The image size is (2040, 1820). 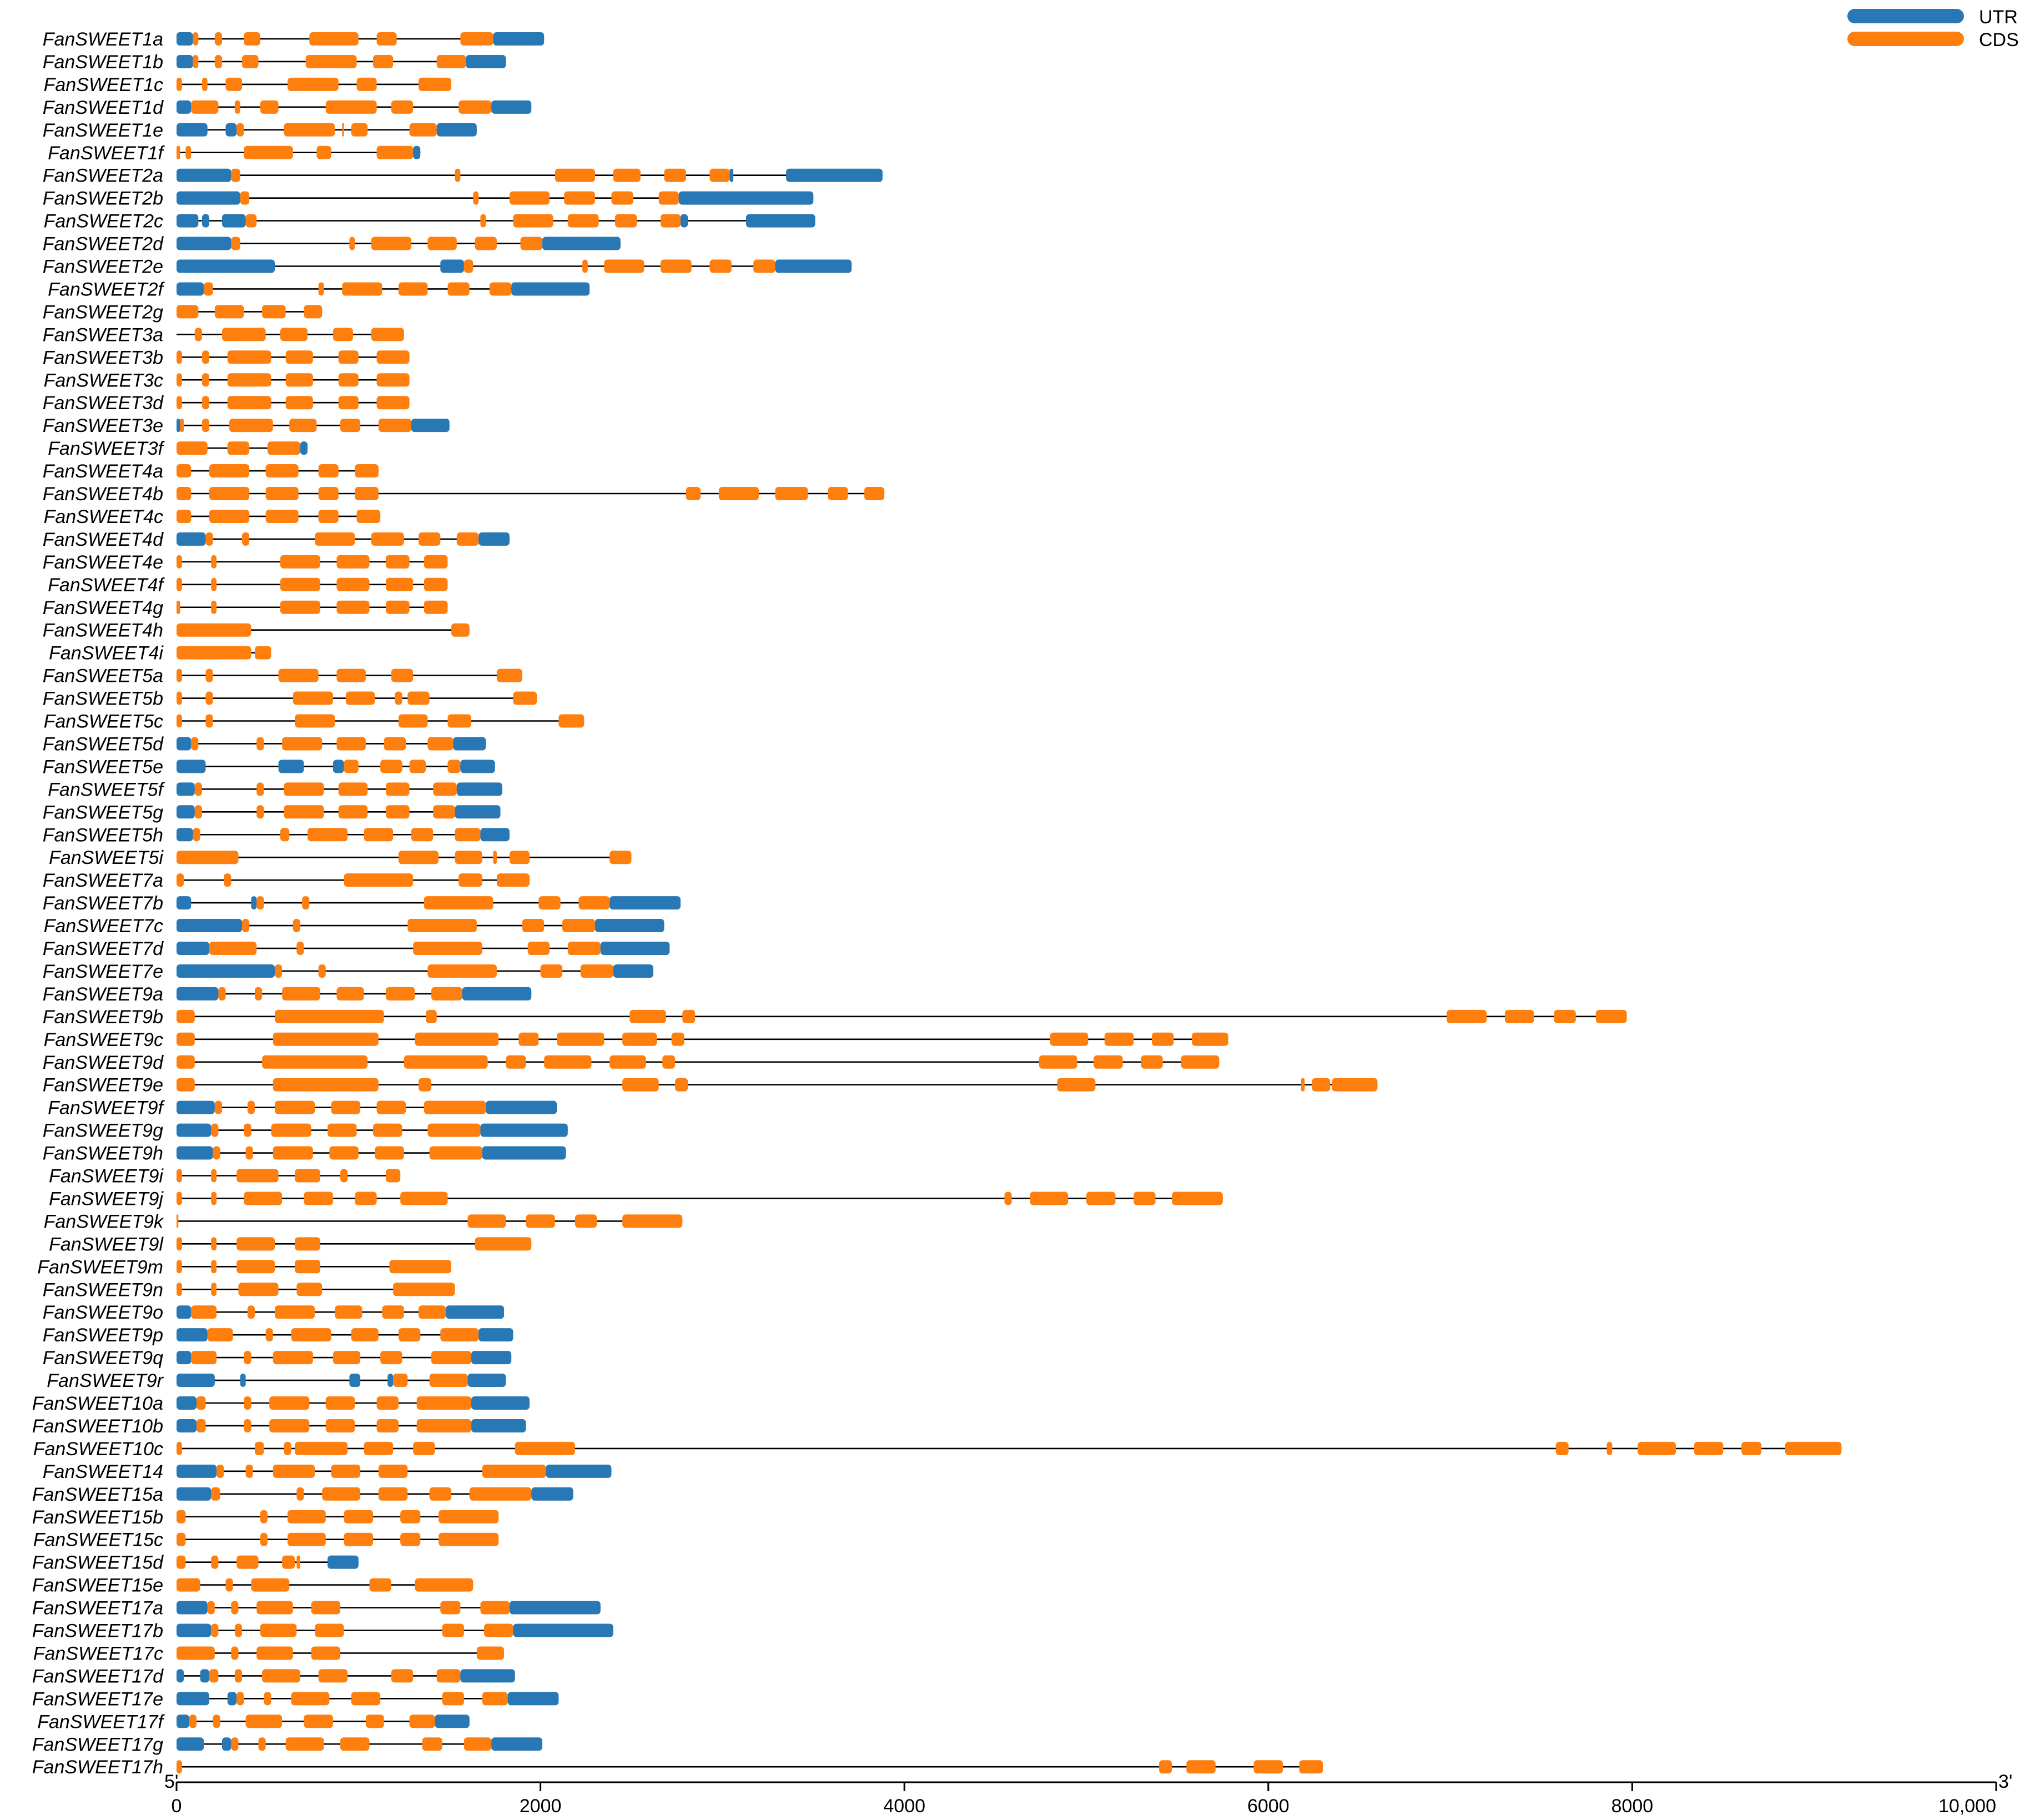 What do you see at coordinates (103, 903) in the screenshot?
I see `gene-label: FanSWEET7b` at bounding box center [103, 903].